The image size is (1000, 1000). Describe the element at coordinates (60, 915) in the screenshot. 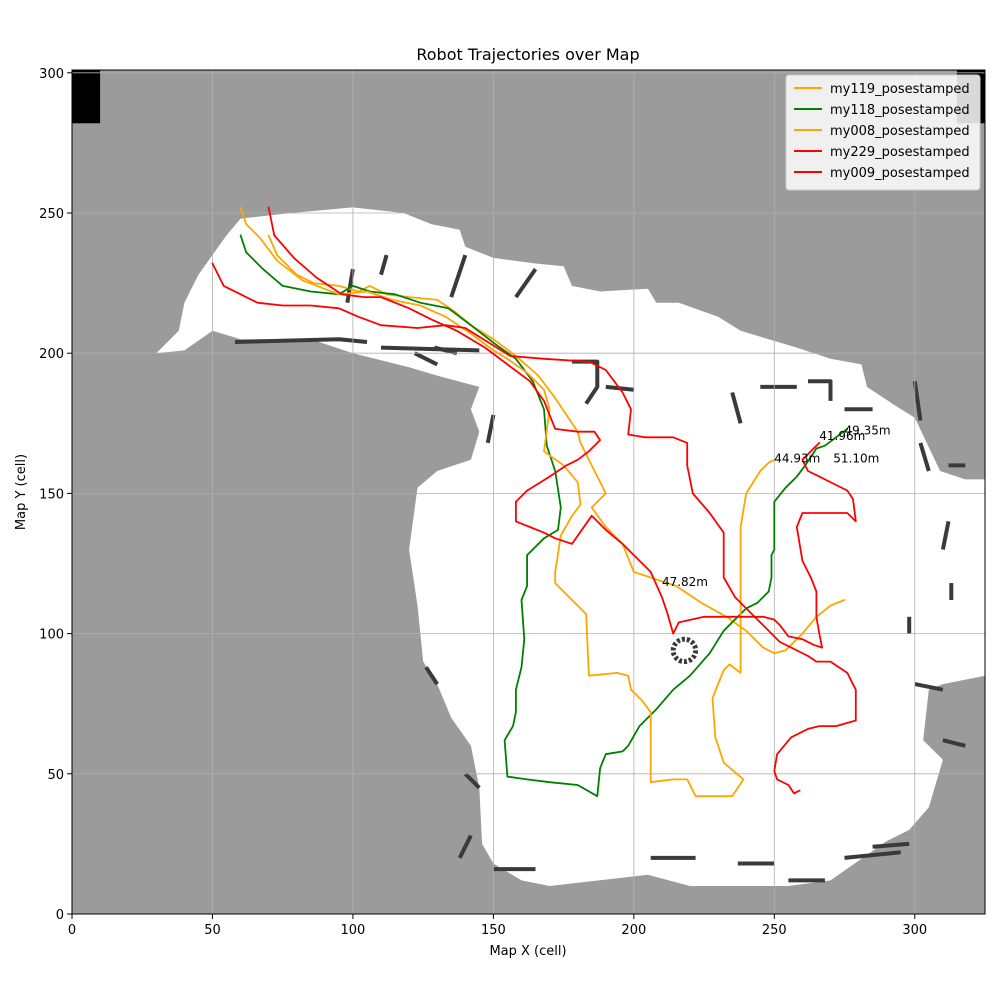

I see `y-tick-label: 0` at that location.